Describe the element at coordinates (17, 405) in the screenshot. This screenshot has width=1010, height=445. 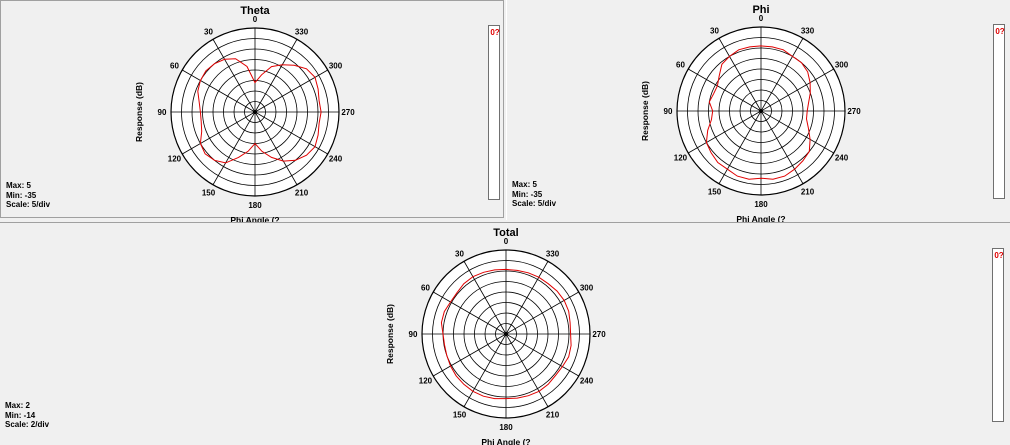
I see `total-max-label: Max: 2` at that location.